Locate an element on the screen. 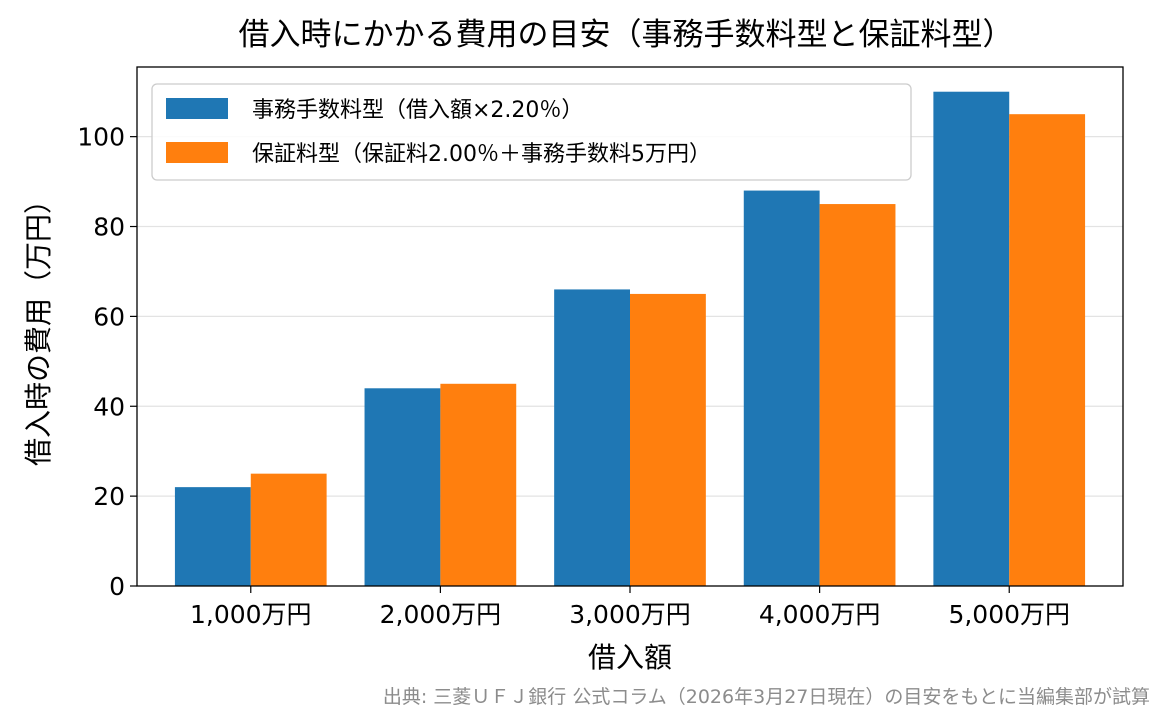  y-tick-label: 0 is located at coordinates (117, 586).